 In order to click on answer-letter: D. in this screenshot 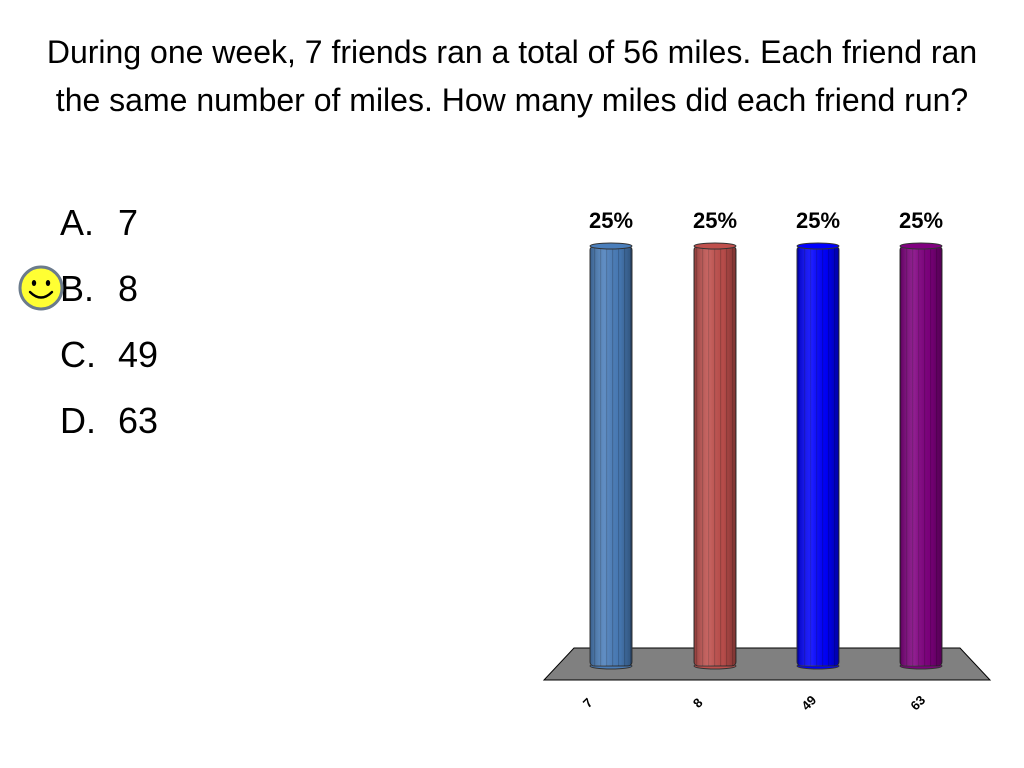, I will do `click(78, 420)`.